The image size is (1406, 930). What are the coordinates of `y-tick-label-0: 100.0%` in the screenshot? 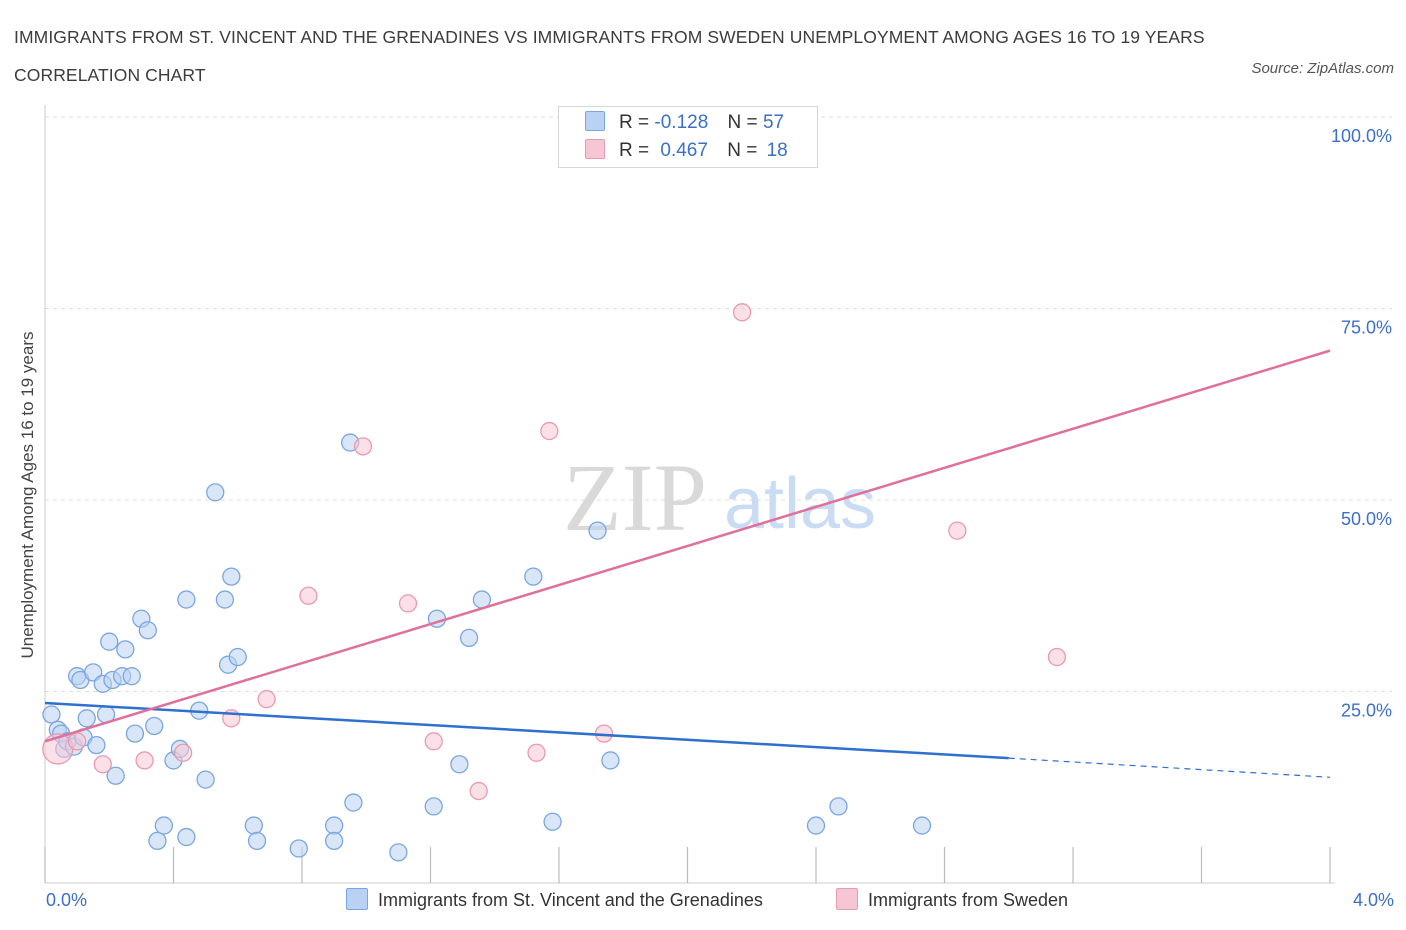 It's located at (1361, 136).